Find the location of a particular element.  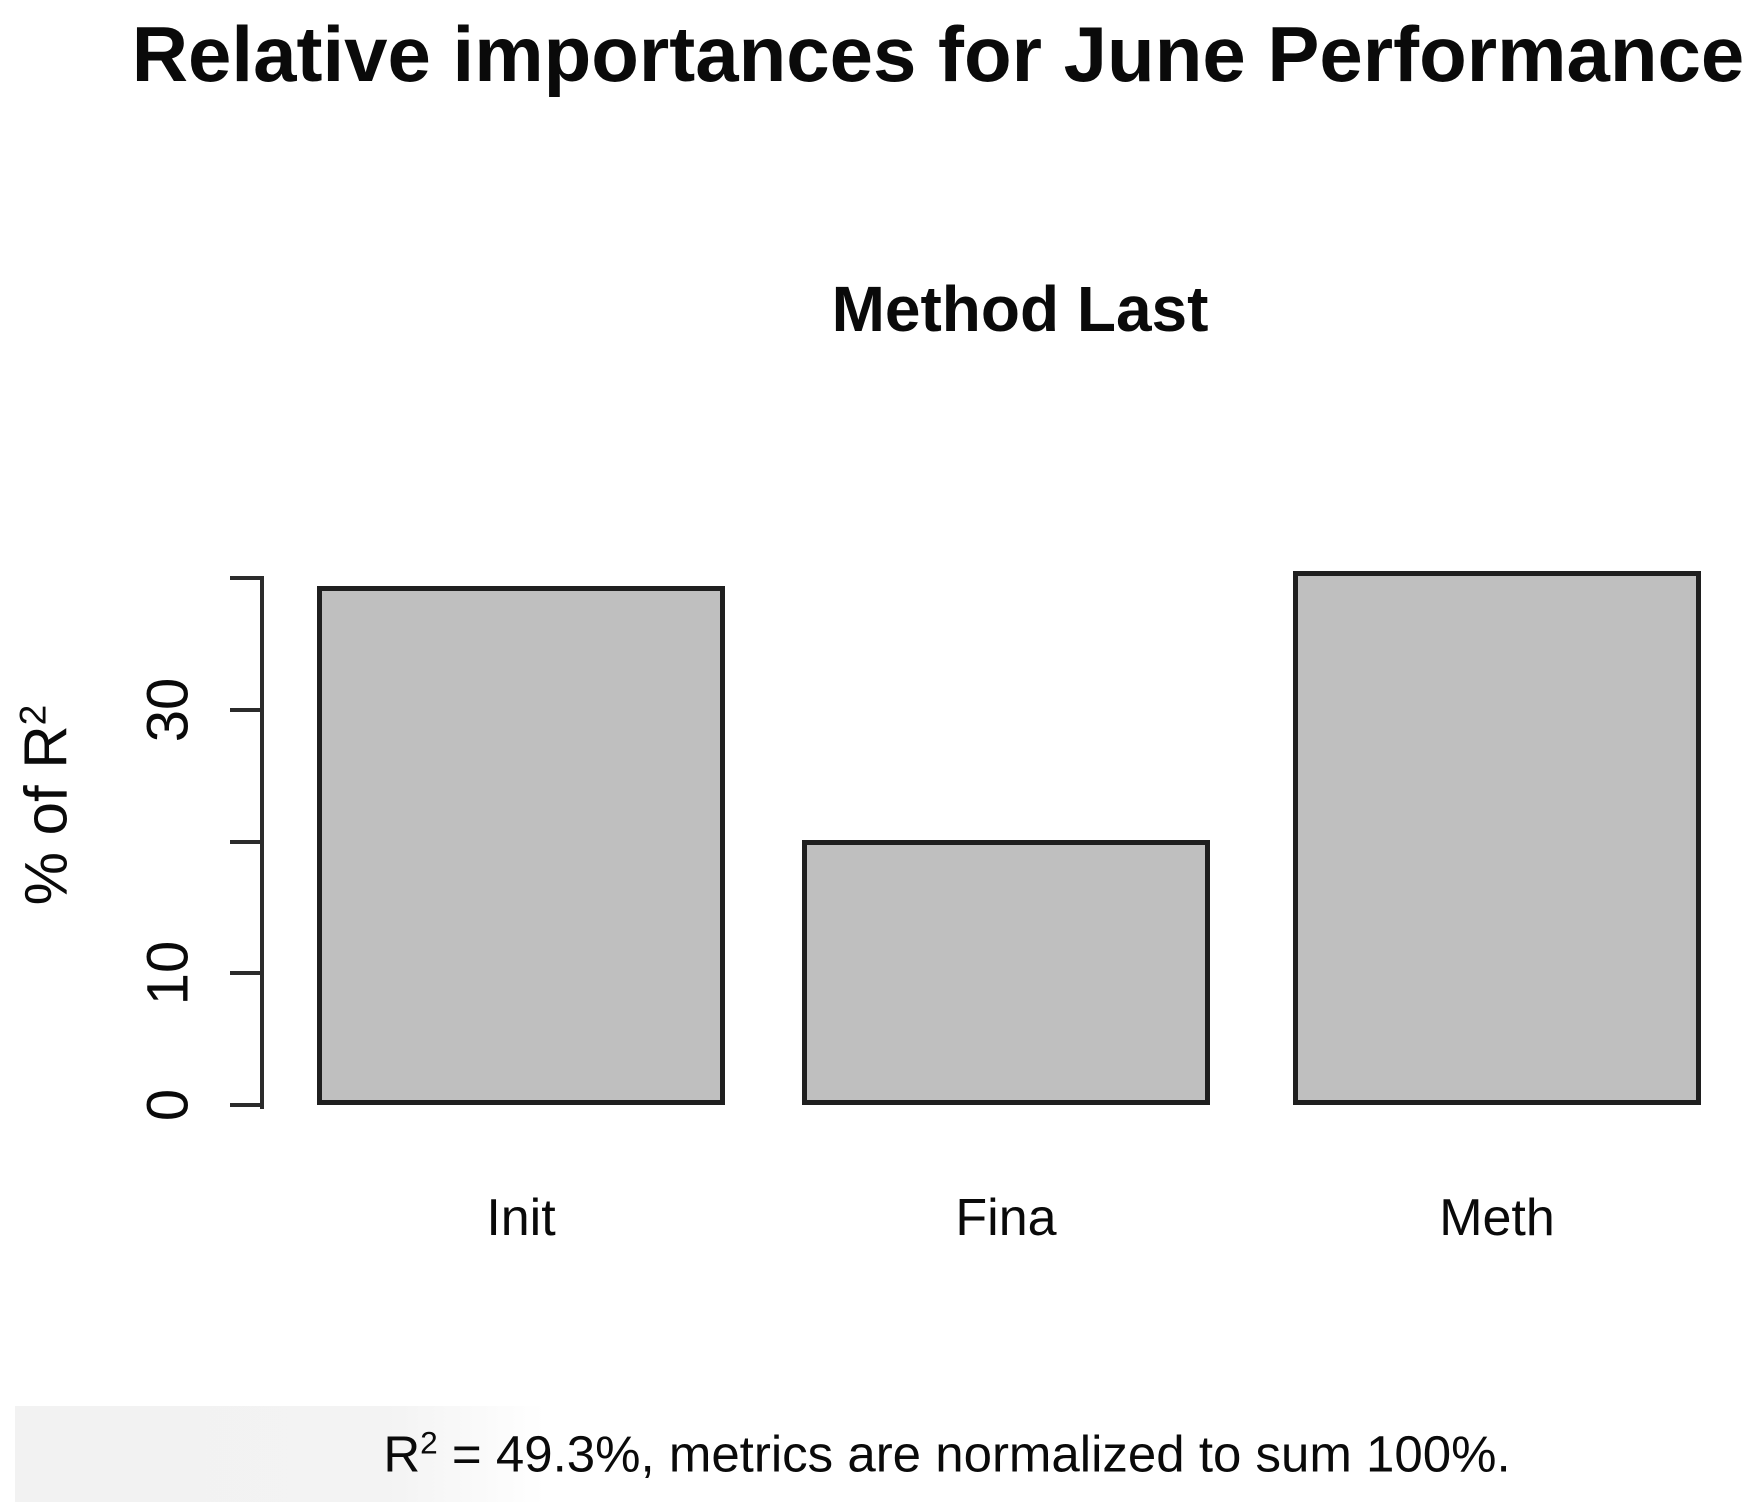

bar-init is located at coordinates (521, 845).